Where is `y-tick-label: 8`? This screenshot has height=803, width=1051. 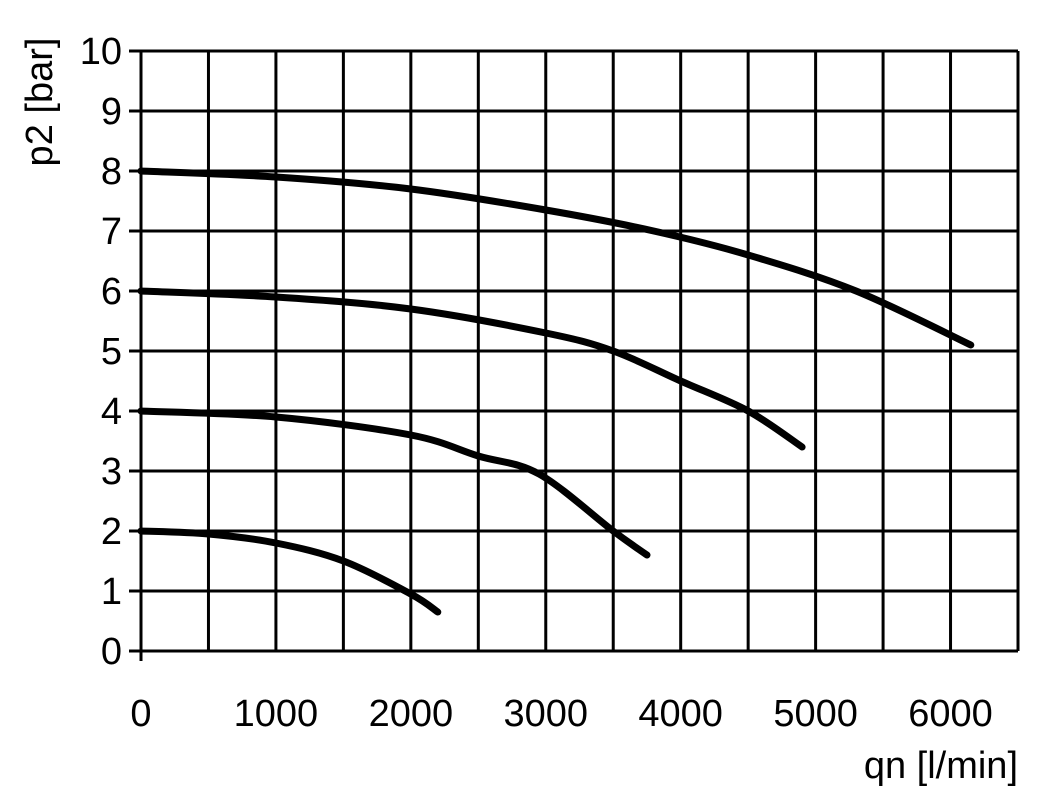 y-tick-label: 8 is located at coordinates (111, 172).